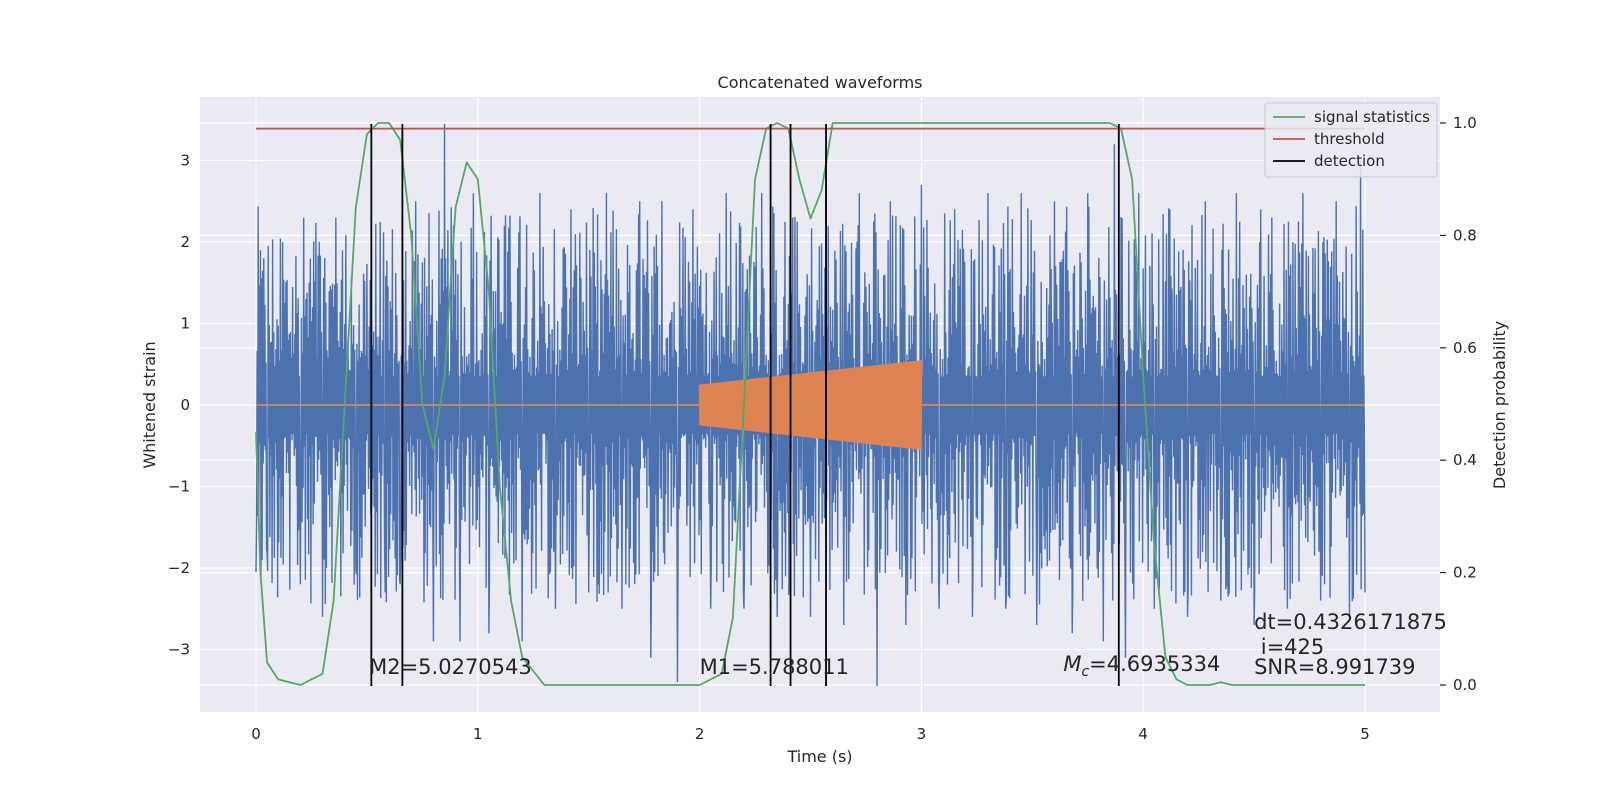 The height and width of the screenshot is (800, 1600). Describe the element at coordinates (1143, 734) in the screenshot. I see `x-tick-label-4: 4` at that location.